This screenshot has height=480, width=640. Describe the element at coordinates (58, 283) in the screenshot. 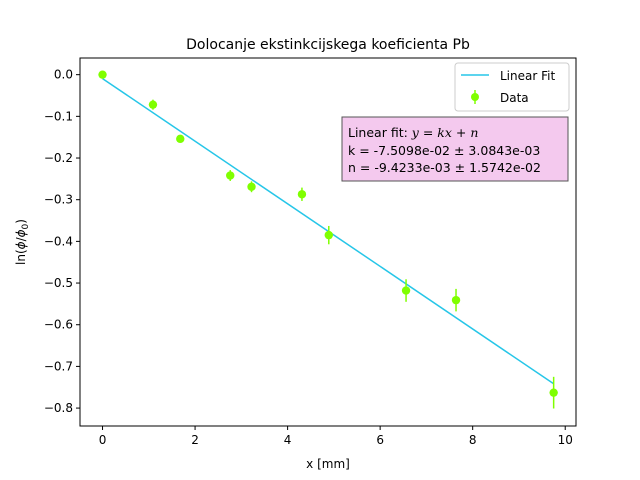

I see `y-tick-label-5: −0.5` at that location.